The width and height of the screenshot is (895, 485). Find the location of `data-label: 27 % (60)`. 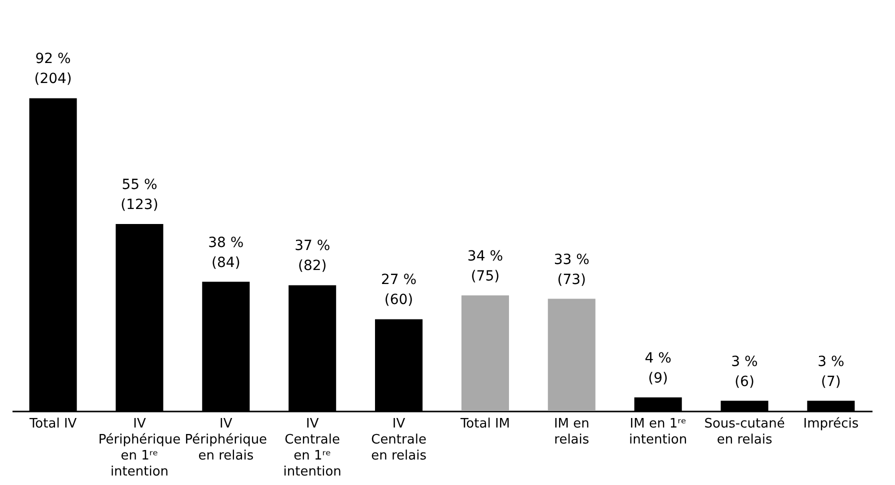

data-label: 27 % (60) is located at coordinates (398, 290).